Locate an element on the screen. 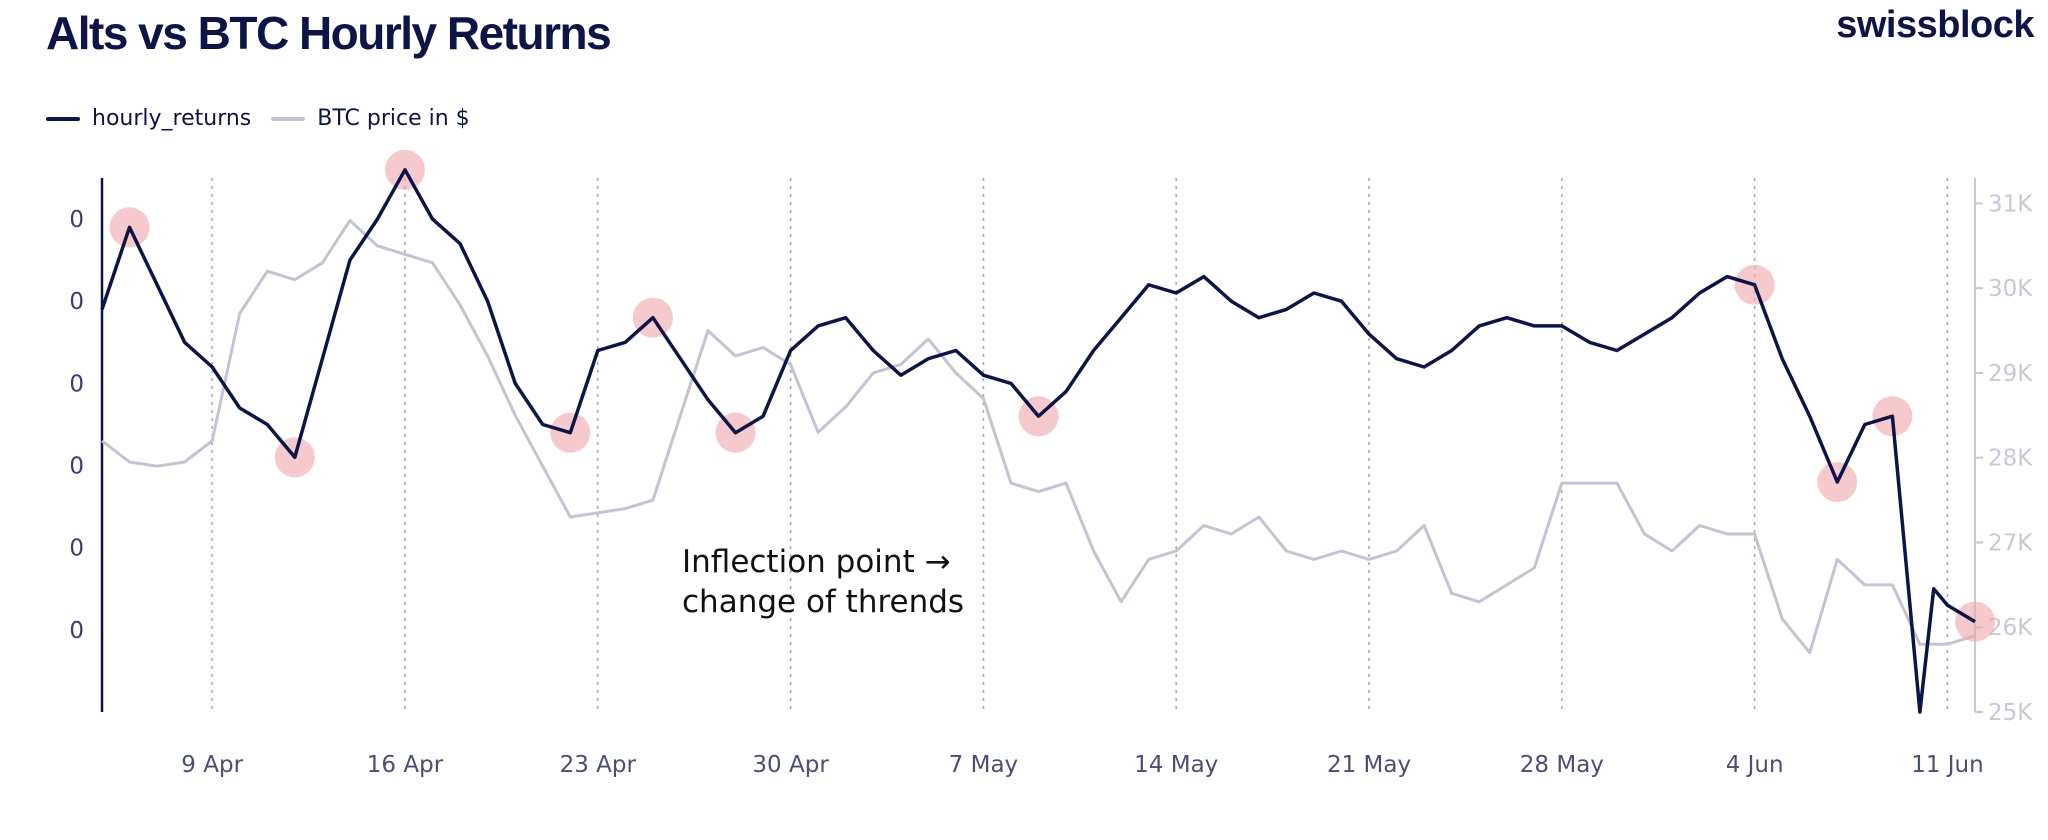  y-right-tick-label: 27K is located at coordinates (2010, 543).